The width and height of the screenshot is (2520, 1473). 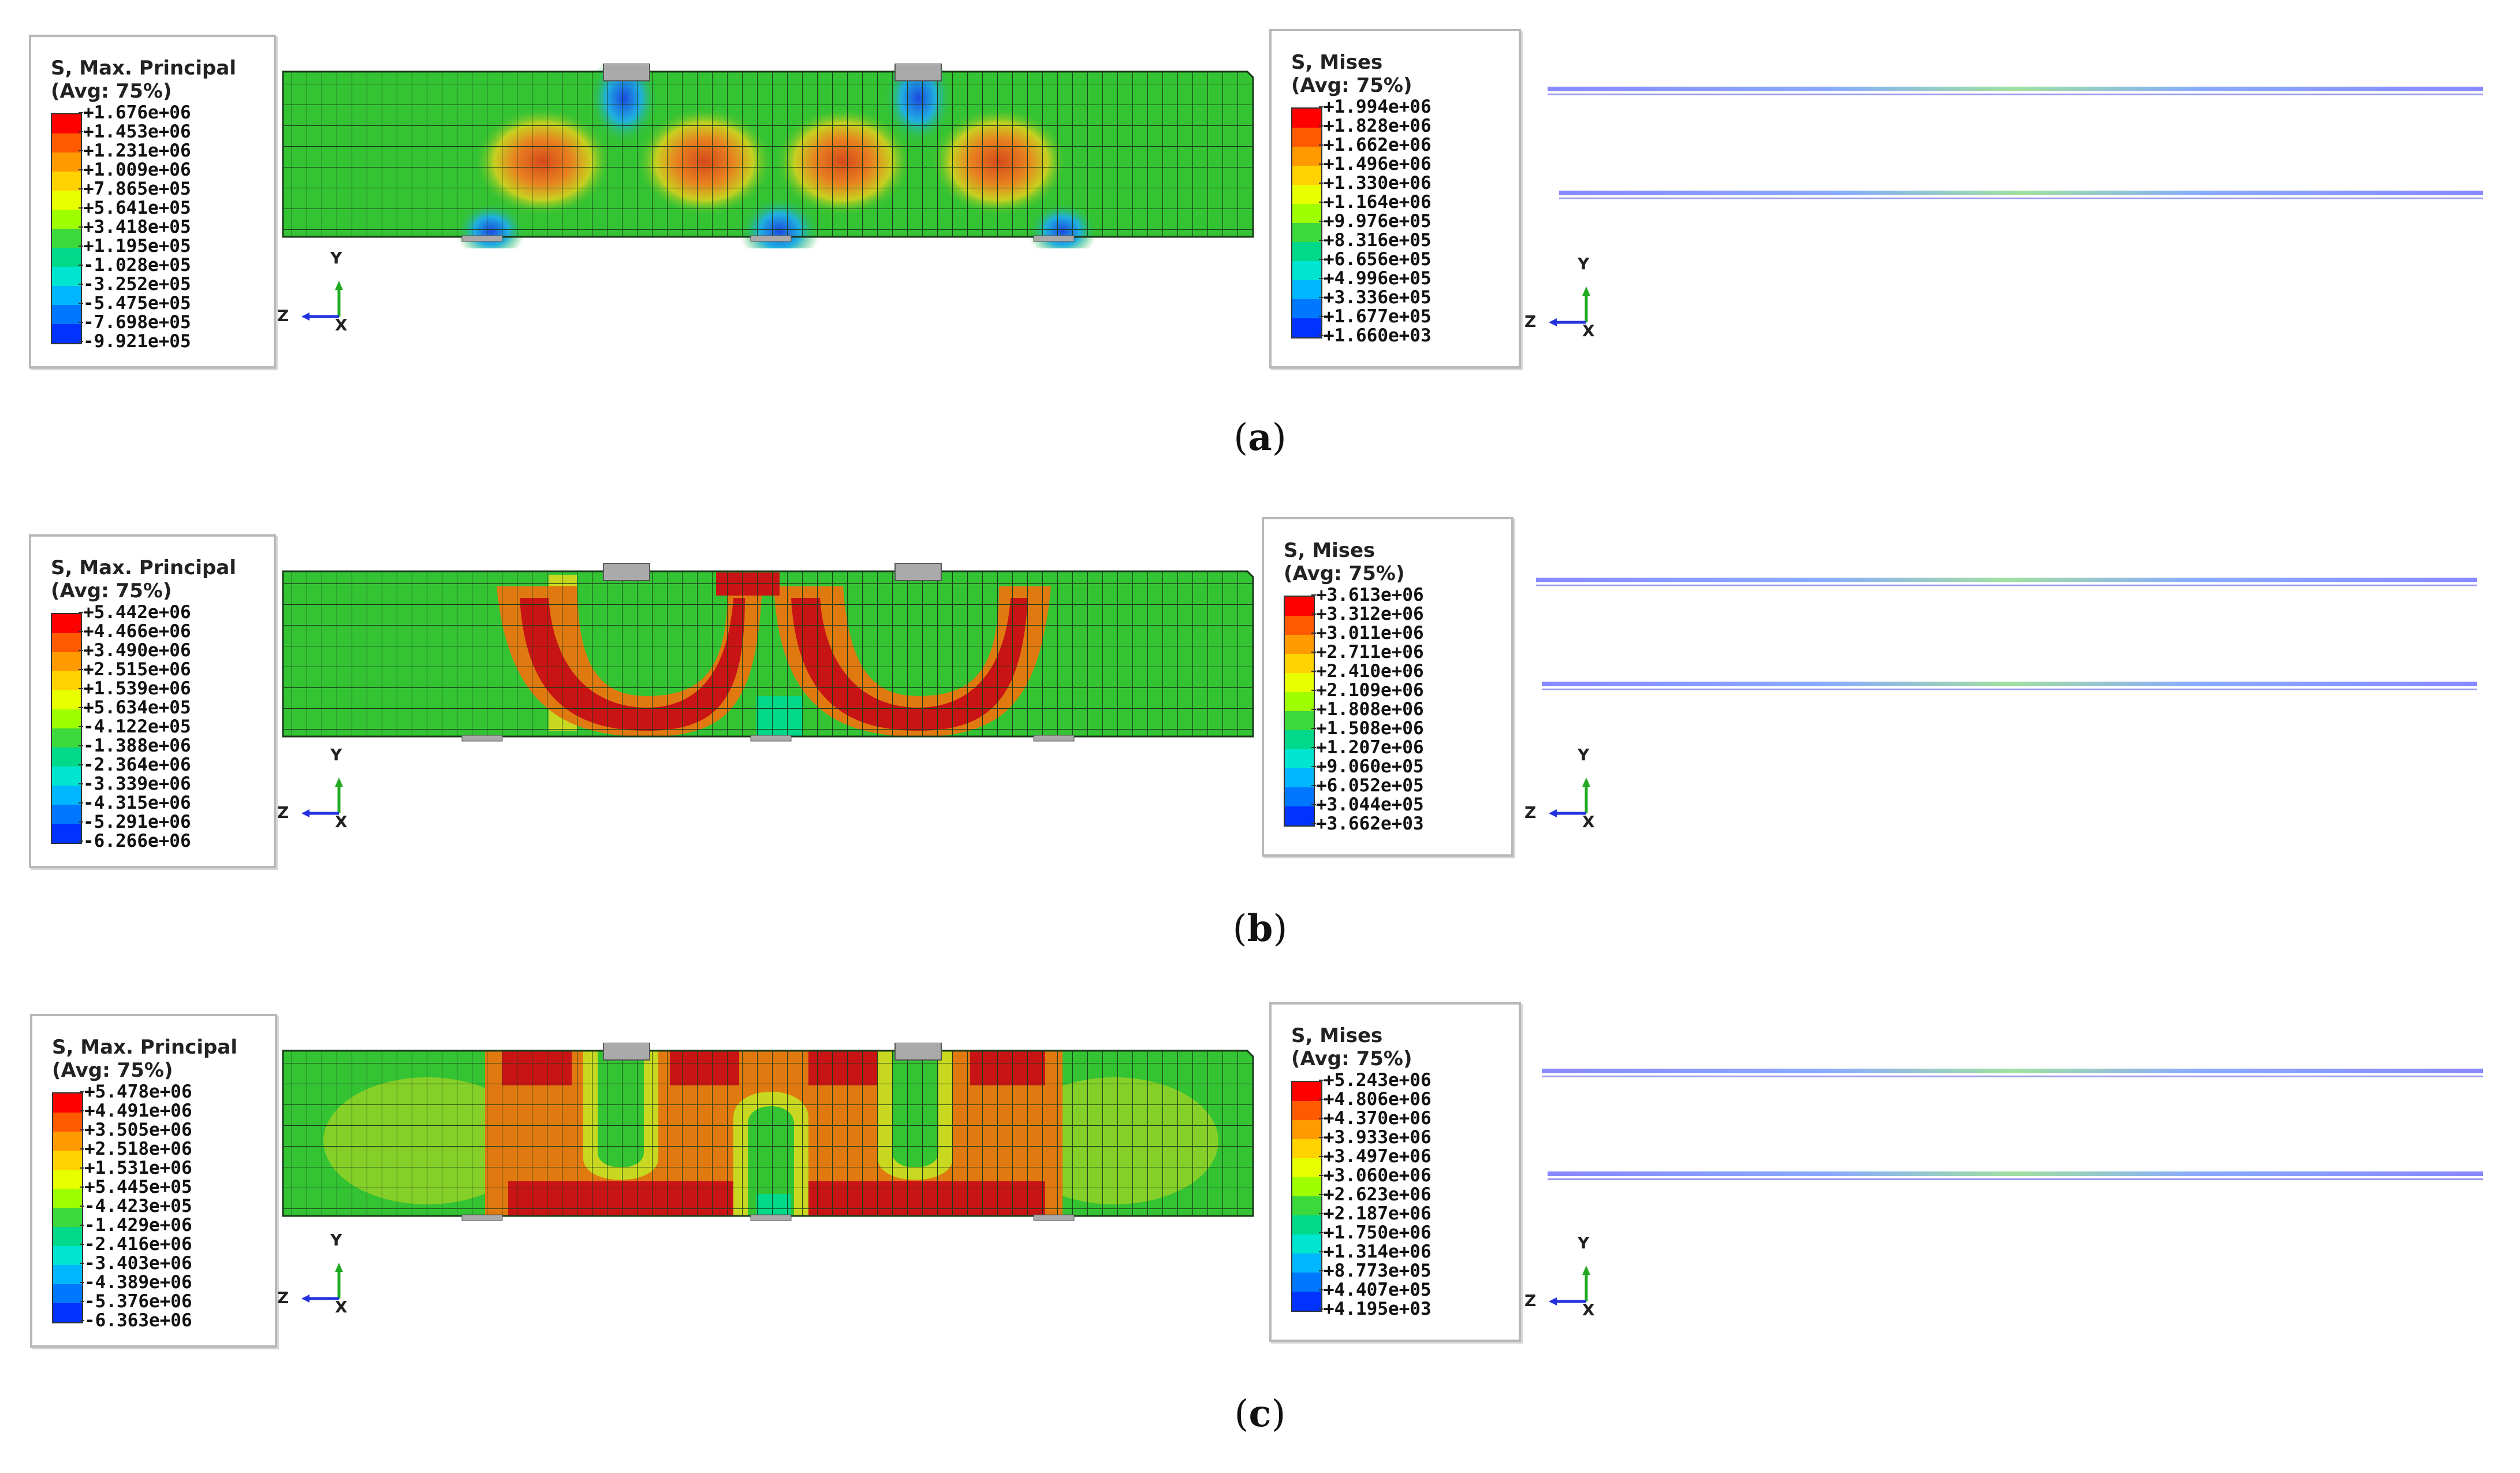 I want to click on legend-tick-label: +2.109e+06, so click(x=1367, y=690).